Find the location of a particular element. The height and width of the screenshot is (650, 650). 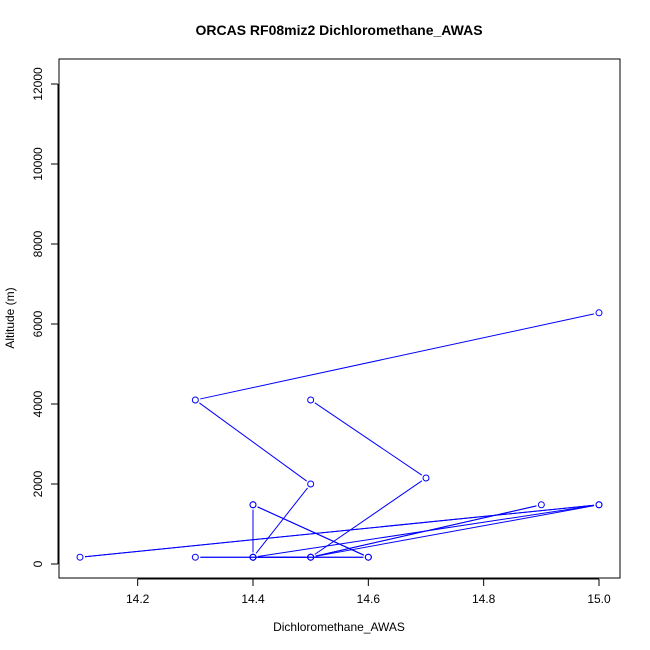

y-axis-label: Altitude (m) is located at coordinates (10, 317).